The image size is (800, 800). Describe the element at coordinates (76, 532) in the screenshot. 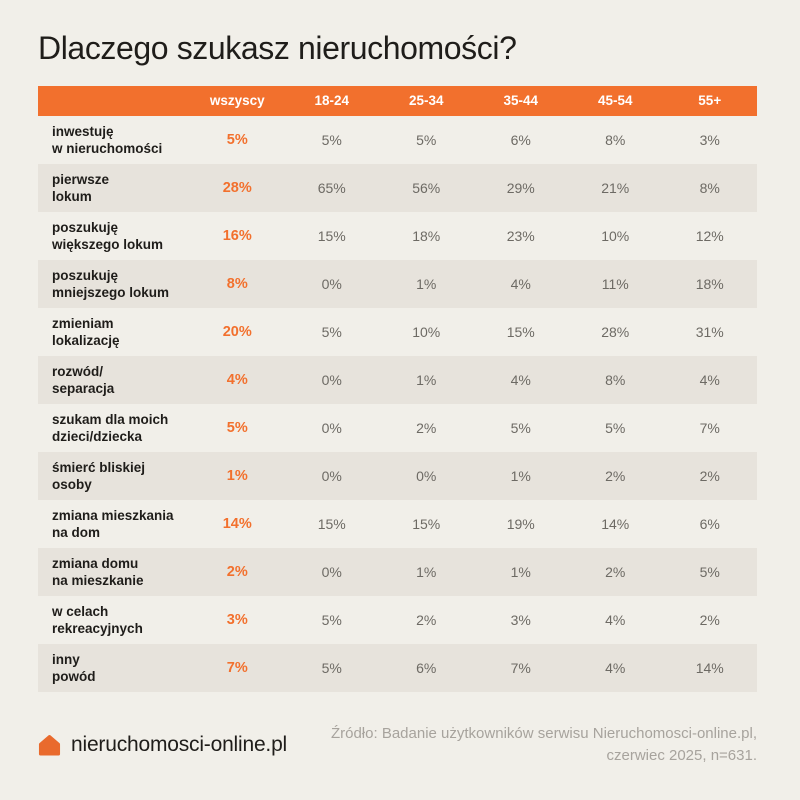

I see `row-label-line: na dom` at that location.